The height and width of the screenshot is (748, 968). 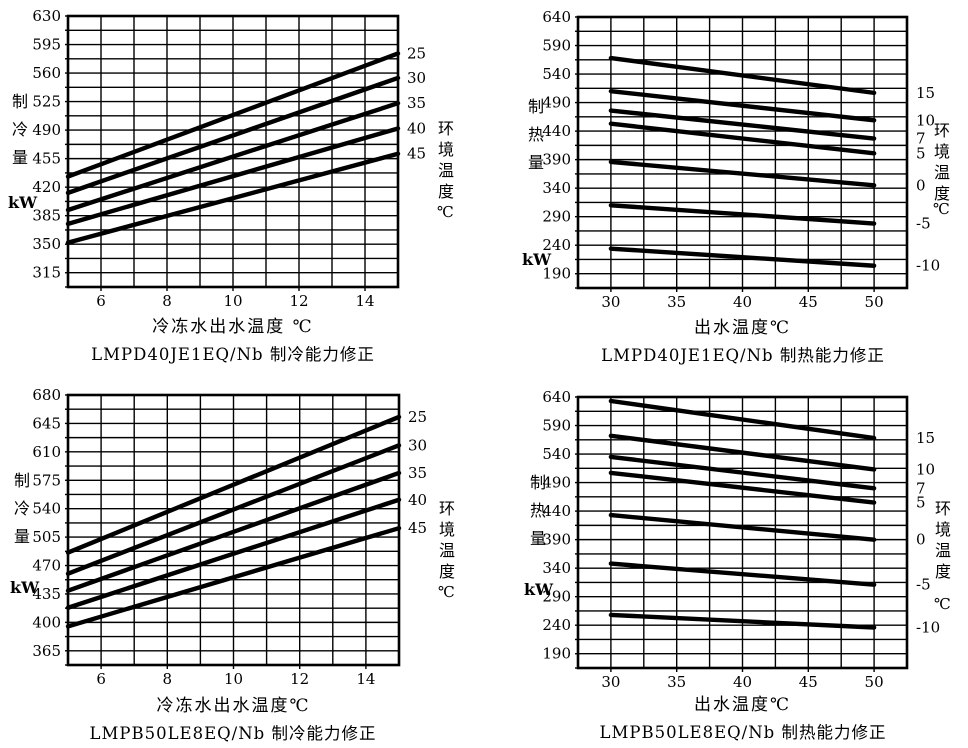 What do you see at coordinates (299, 679) in the screenshot?
I see `x-tick-label: 12` at bounding box center [299, 679].